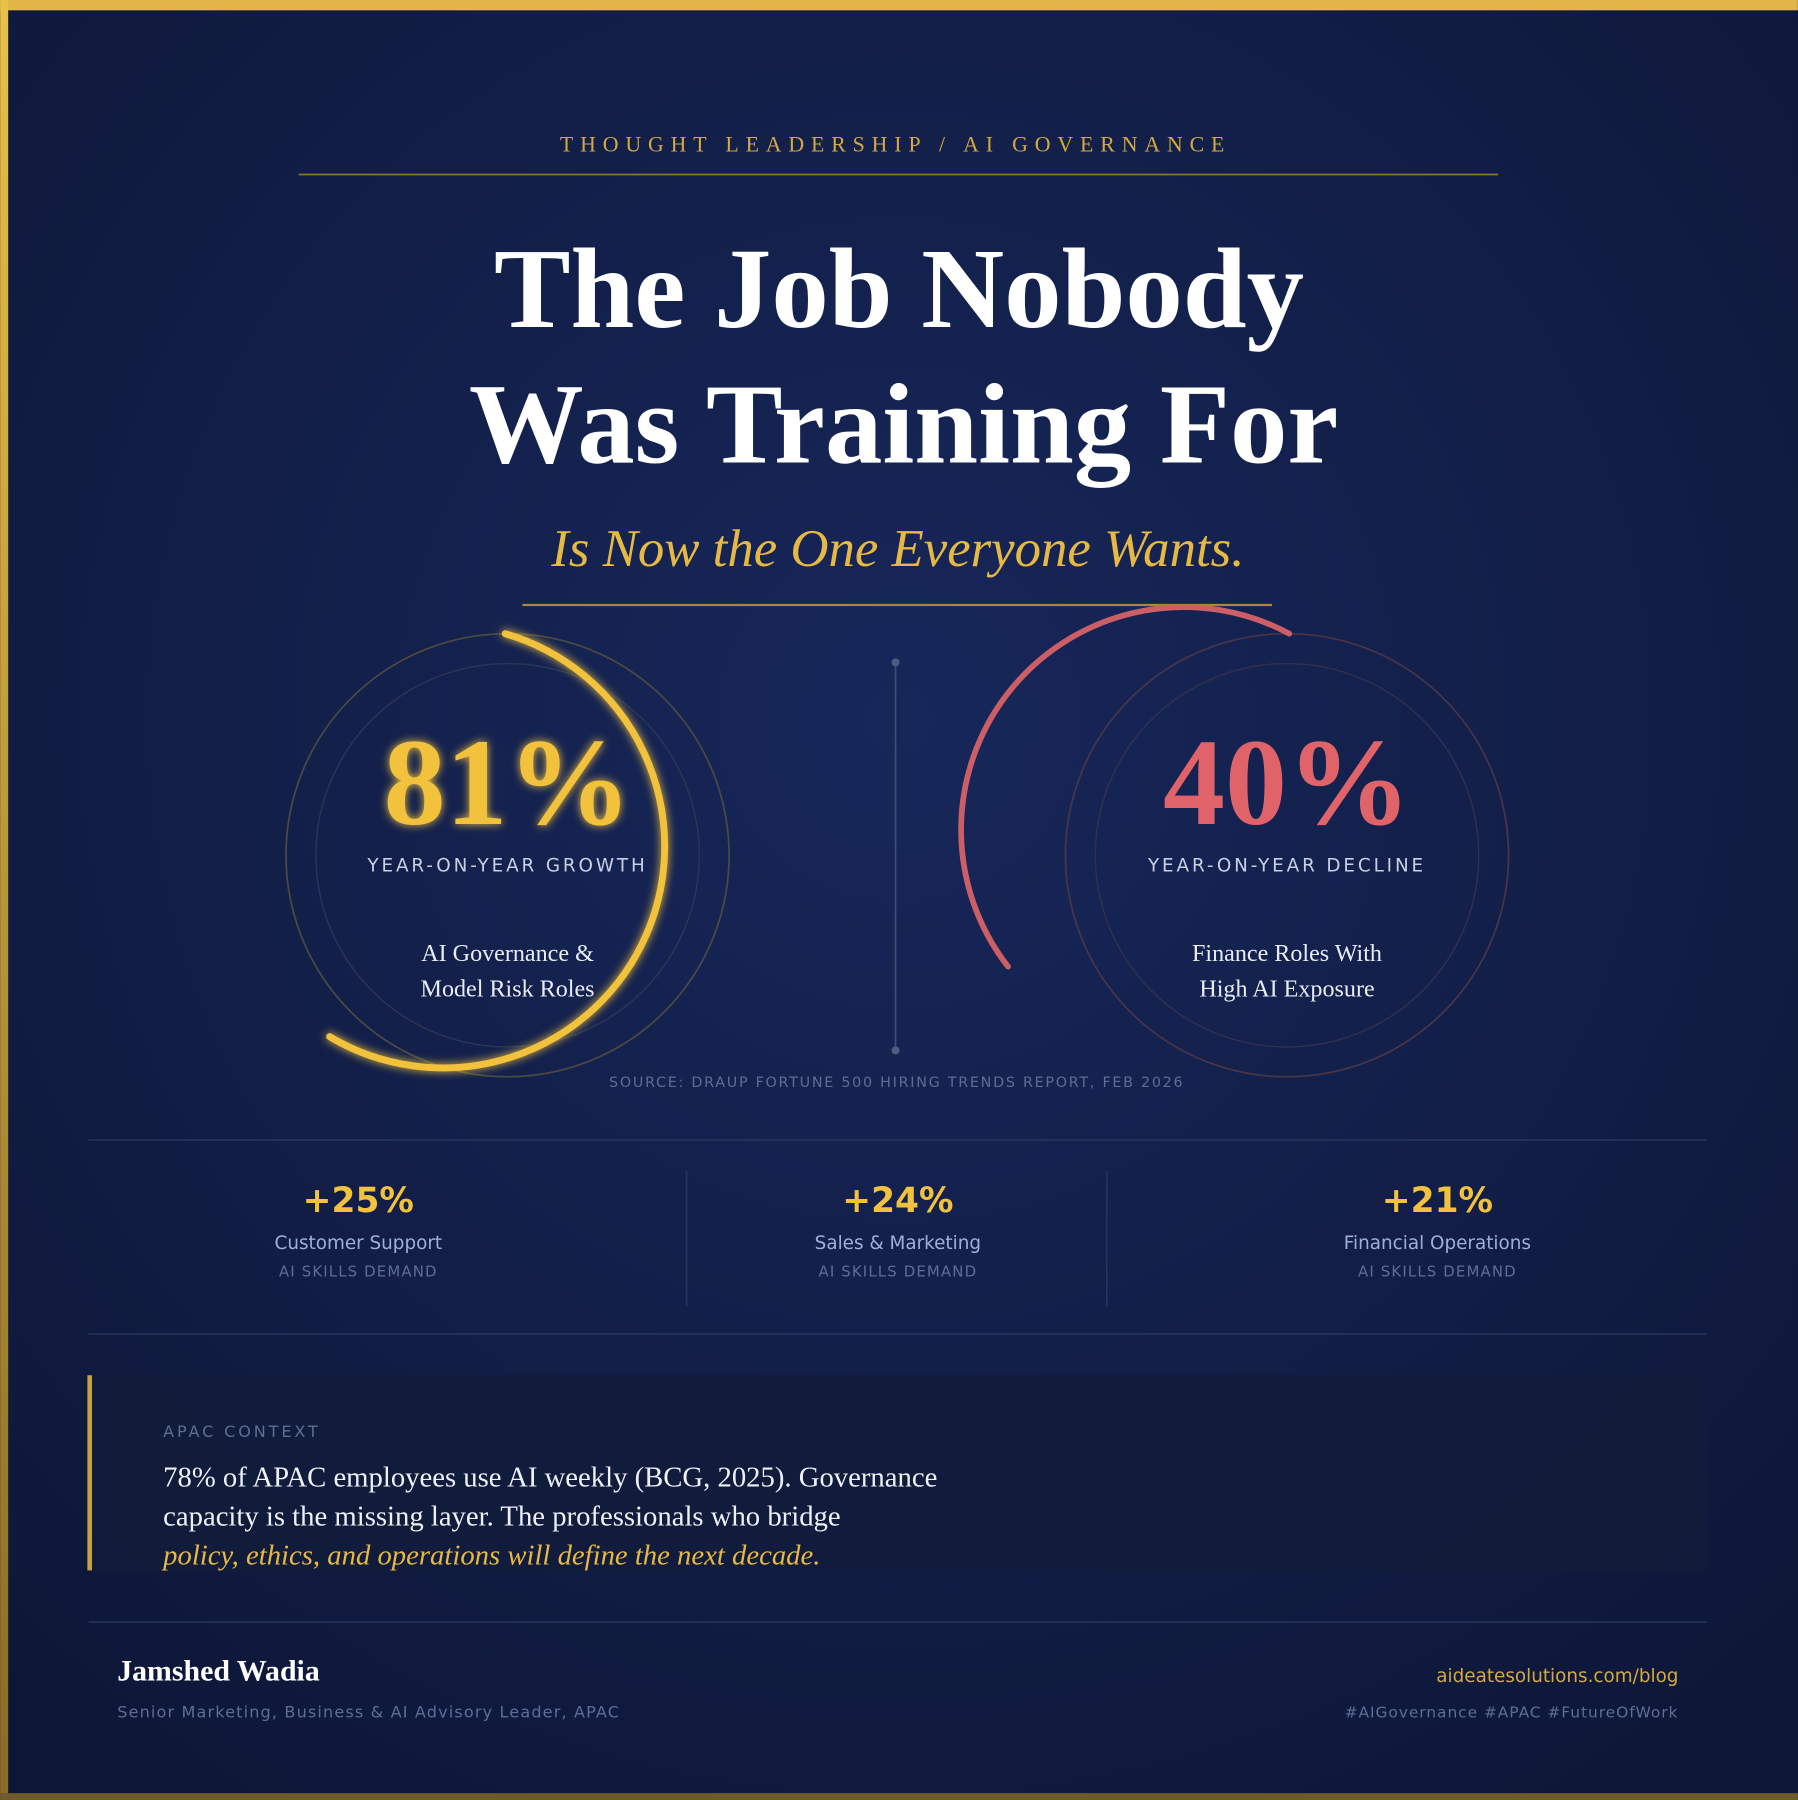  What do you see at coordinates (506, 865) in the screenshot?
I see `stat-label: YEAR-ON-YEAR GROWTH` at bounding box center [506, 865].